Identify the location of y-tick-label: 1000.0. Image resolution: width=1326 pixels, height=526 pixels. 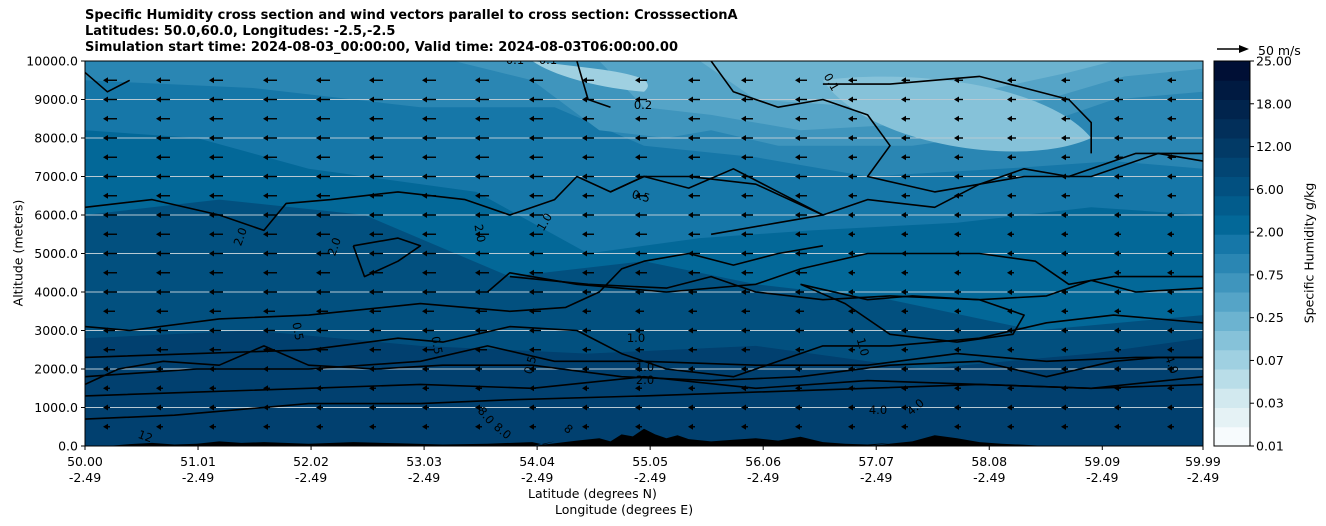
(56, 407).